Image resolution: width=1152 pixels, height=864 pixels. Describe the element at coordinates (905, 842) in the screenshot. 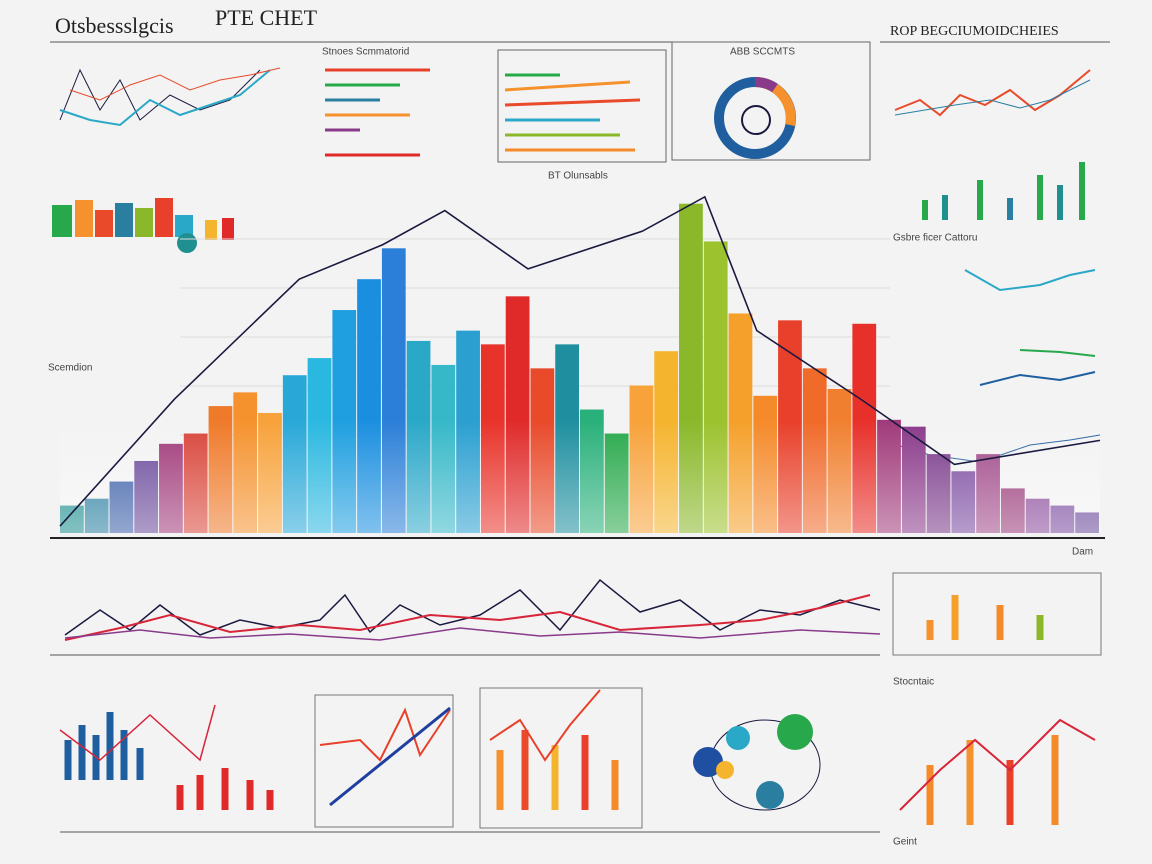

I see `panel-label: Geint` at that location.